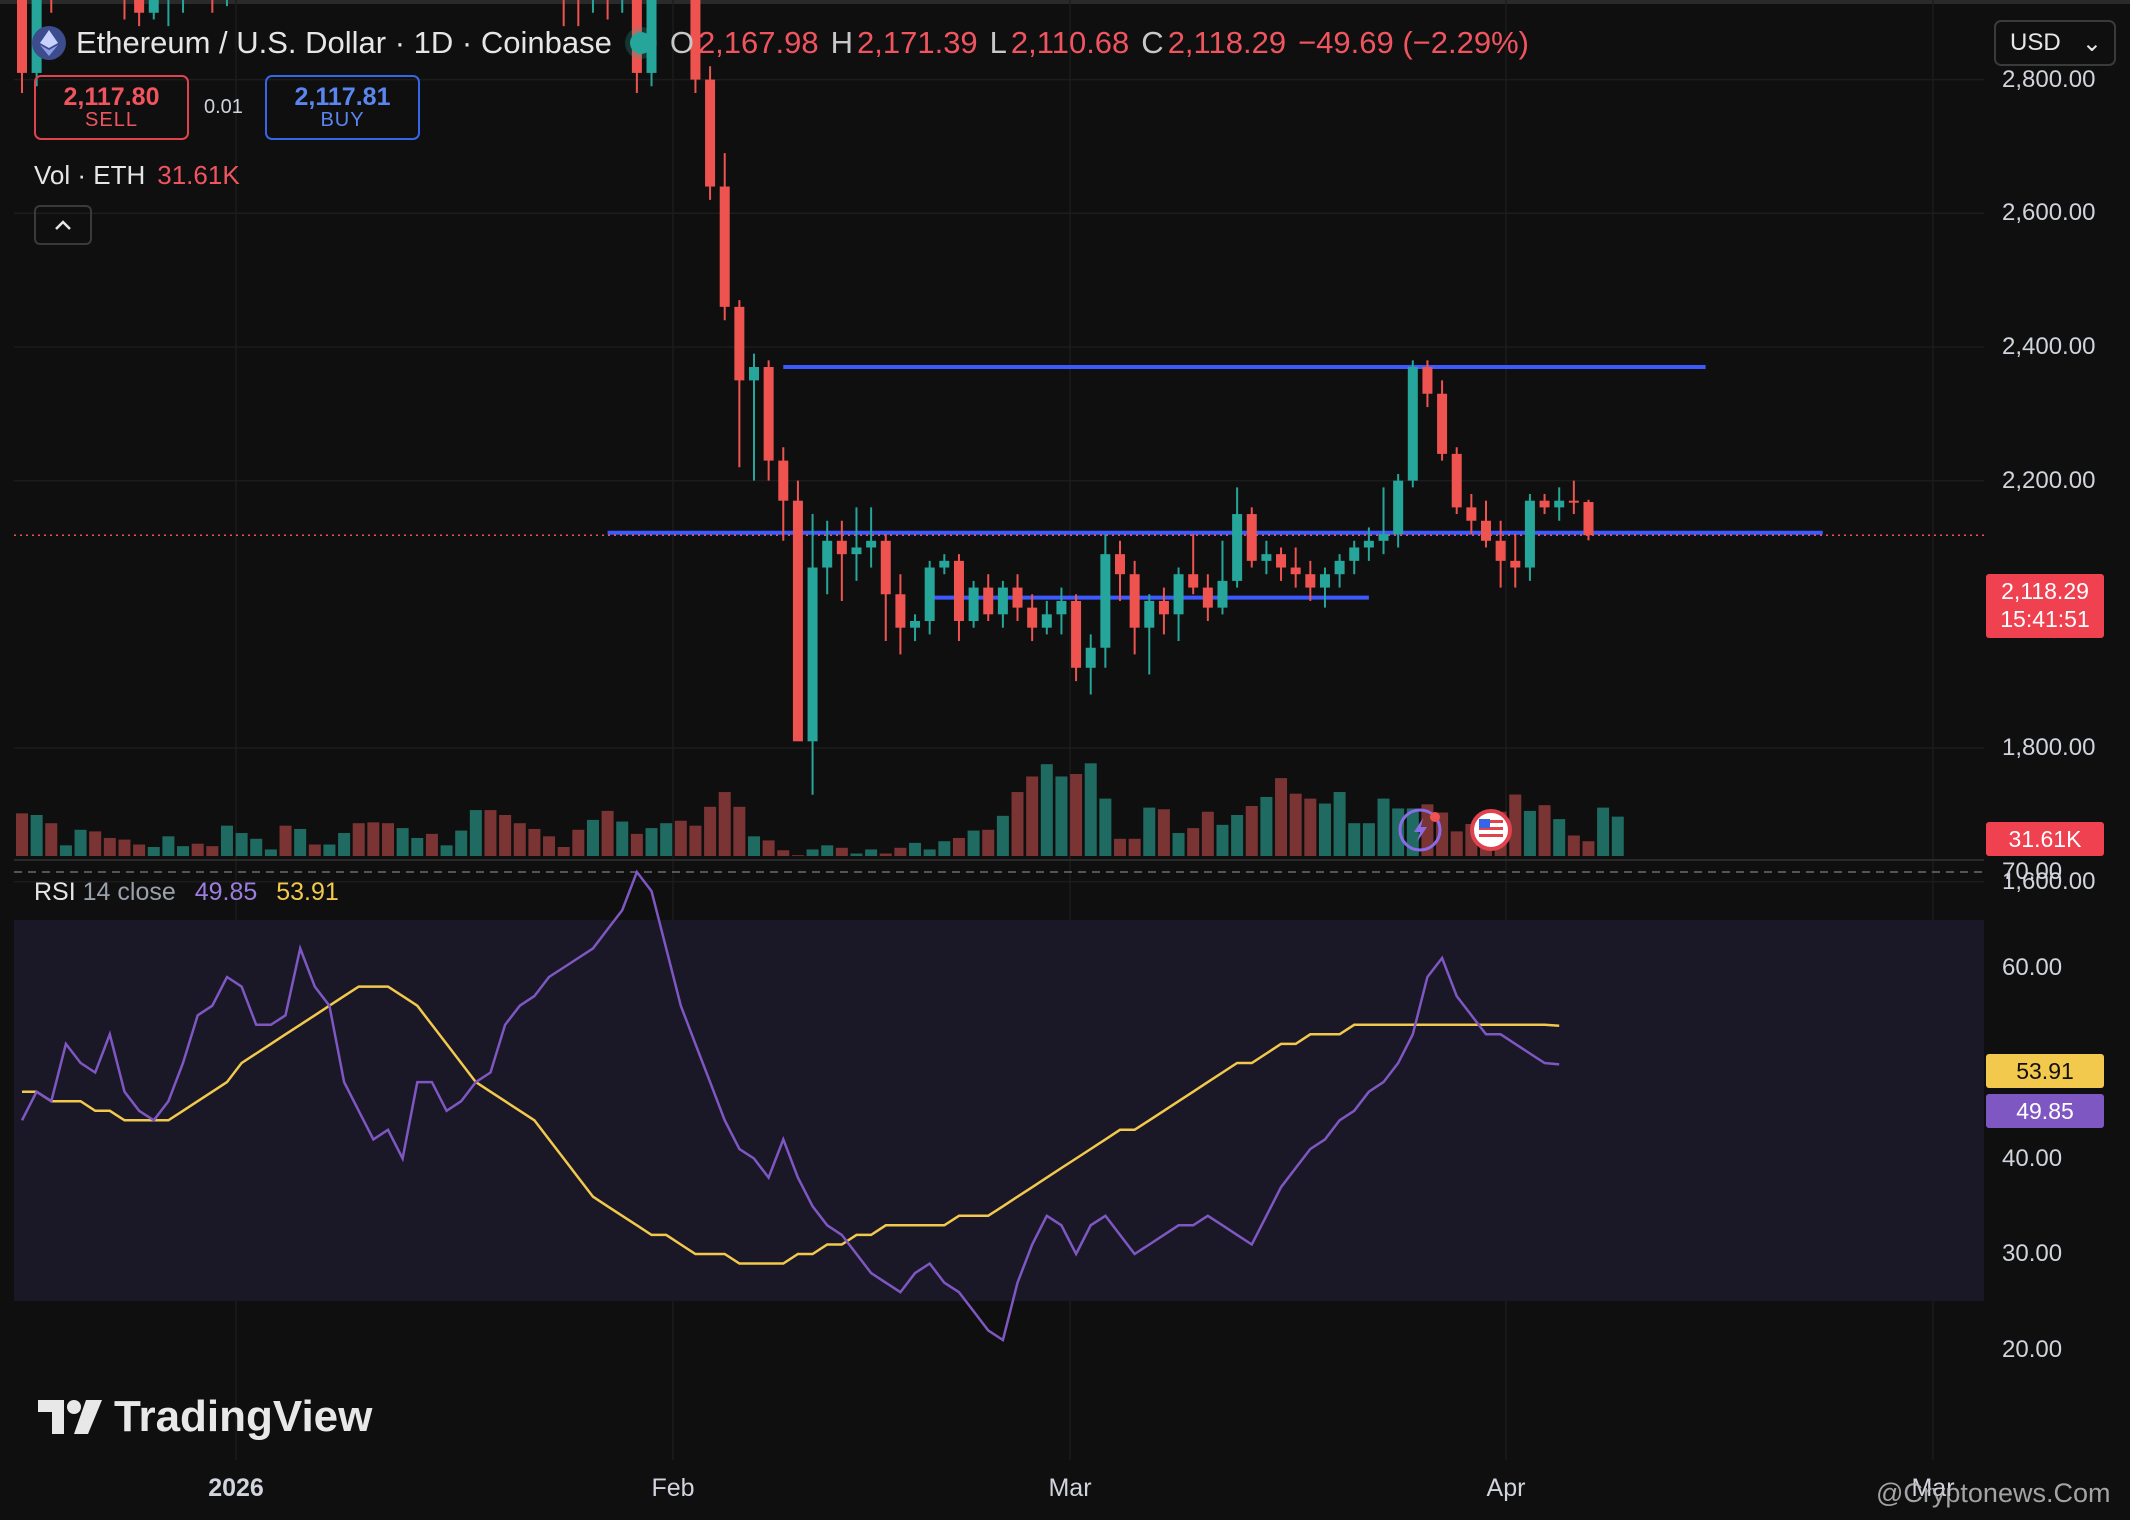  Describe the element at coordinates (758, 42) in the screenshot. I see `open-value: 2,167.98` at that location.